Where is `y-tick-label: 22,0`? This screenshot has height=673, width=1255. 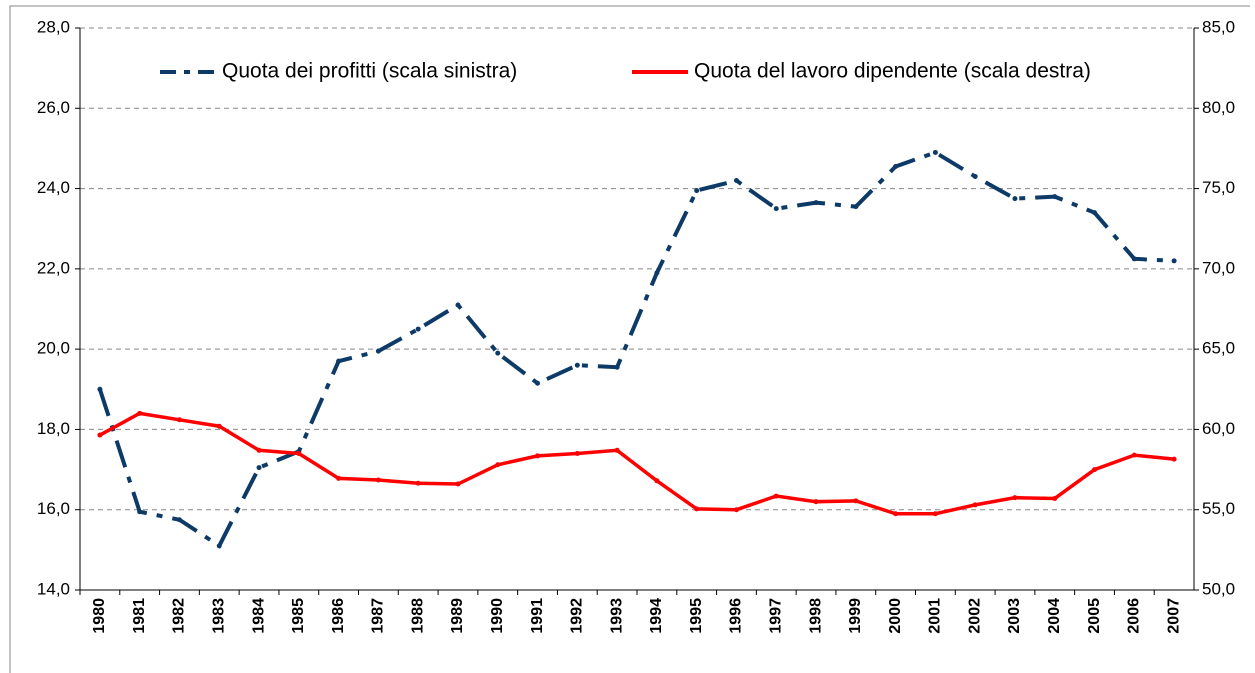
y-tick-label: 22,0 is located at coordinates (53, 267).